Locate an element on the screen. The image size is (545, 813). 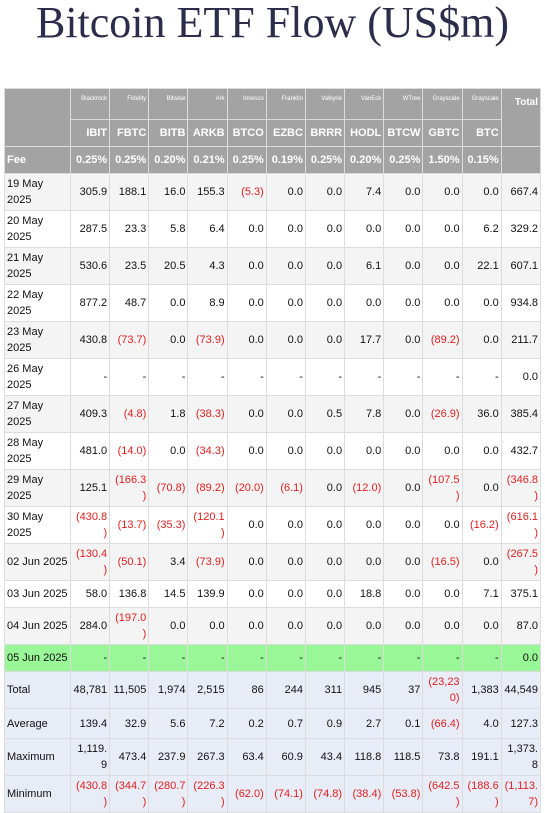
ticker: BITB is located at coordinates (168, 133).